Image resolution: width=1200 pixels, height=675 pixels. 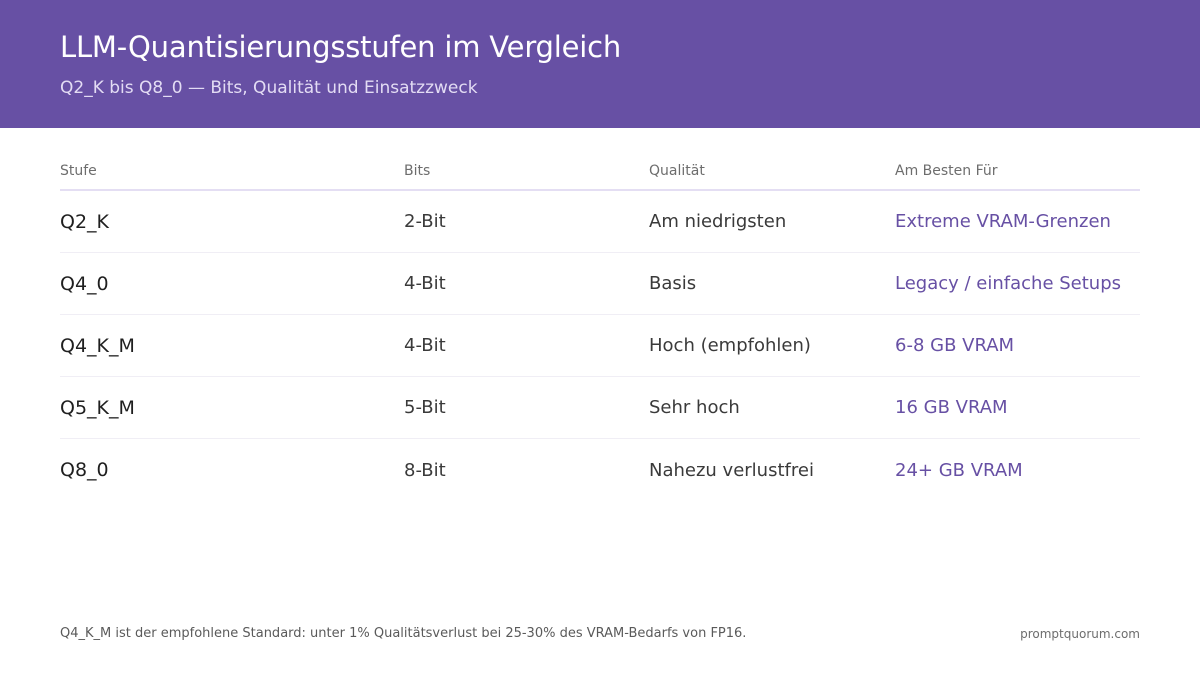 I want to click on footer-brand: promptquorum.com, so click(x=1080, y=634).